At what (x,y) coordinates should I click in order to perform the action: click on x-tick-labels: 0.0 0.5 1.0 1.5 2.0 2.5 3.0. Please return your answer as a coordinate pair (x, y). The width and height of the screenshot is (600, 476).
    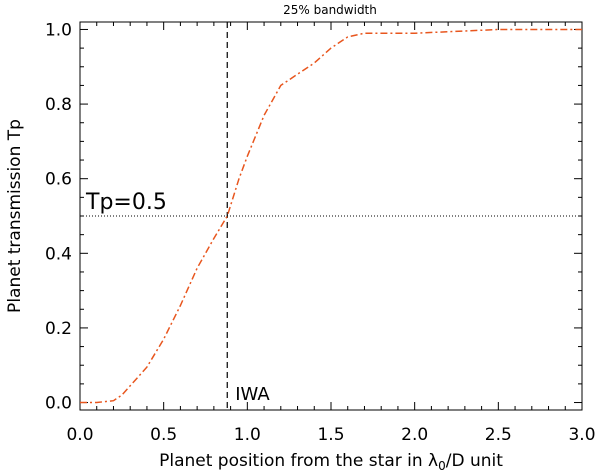
    Looking at the image, I should click on (330, 435).